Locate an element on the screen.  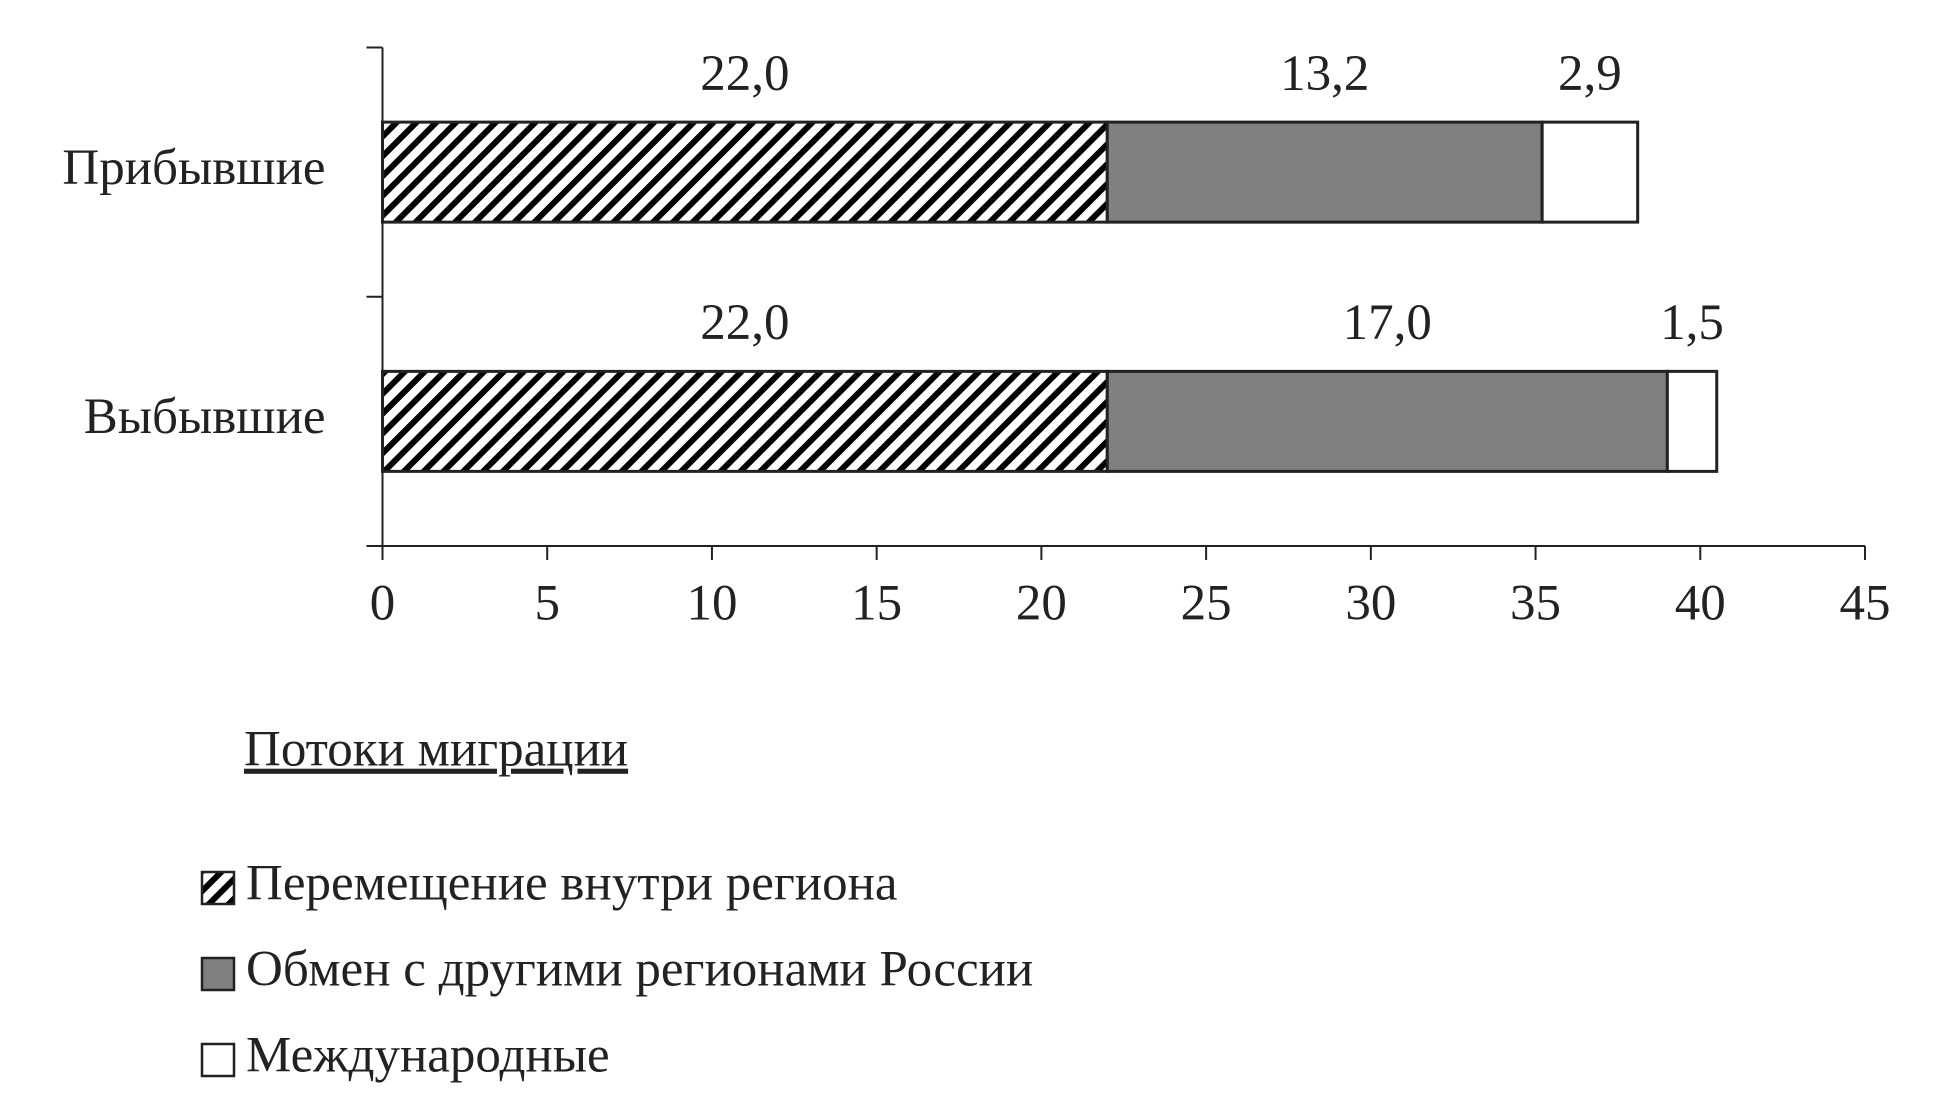
value-label: 17,0 is located at coordinates (1387, 323).